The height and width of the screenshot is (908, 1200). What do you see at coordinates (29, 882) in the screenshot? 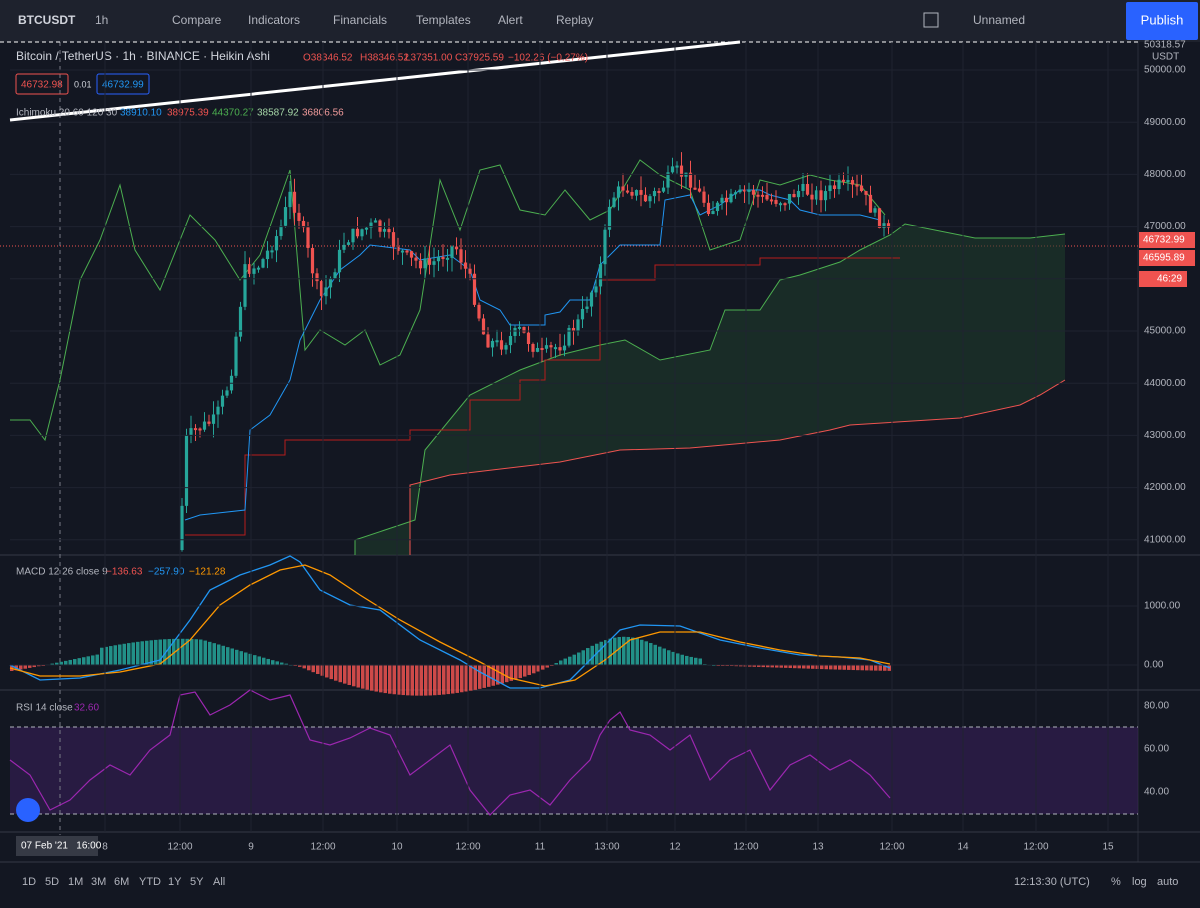
I see `range-button: 1D` at bounding box center [29, 882].